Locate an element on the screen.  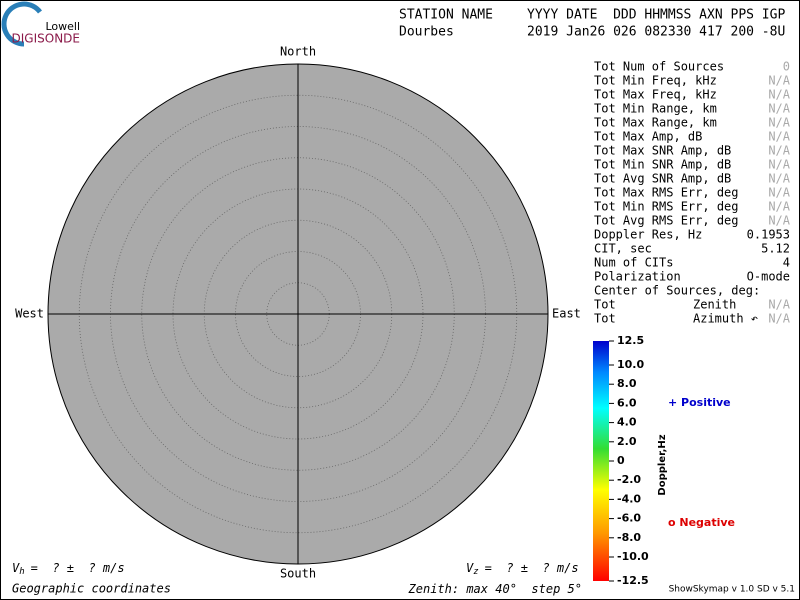
stat-label: Tot Min Freq, kHz is located at coordinates (655, 81).